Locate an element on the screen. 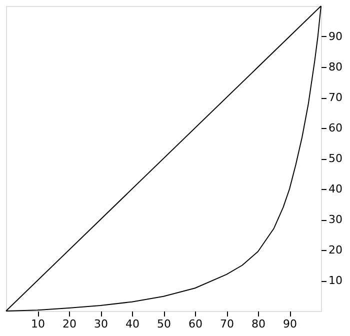 This screenshot has height=336, width=350. x-tick-label: 70 is located at coordinates (227, 324).